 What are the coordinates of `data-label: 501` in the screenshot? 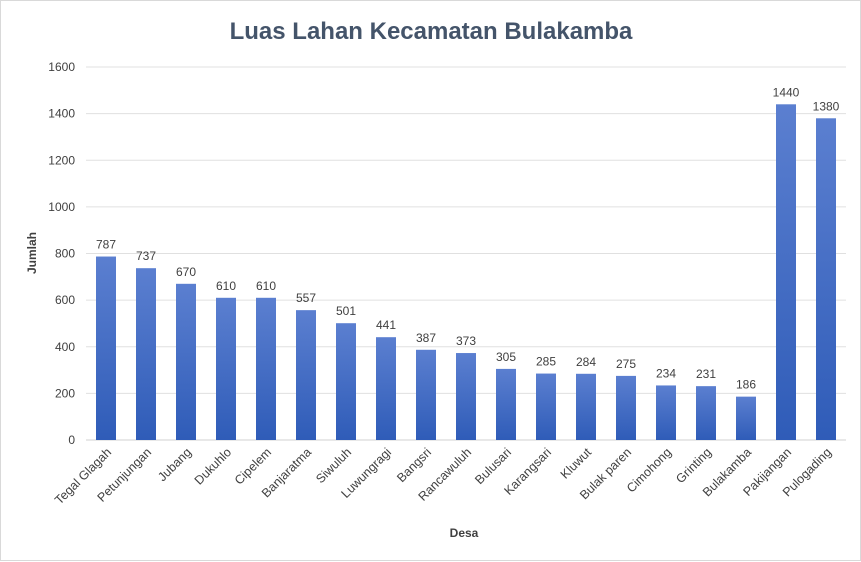 It's located at (346, 311).